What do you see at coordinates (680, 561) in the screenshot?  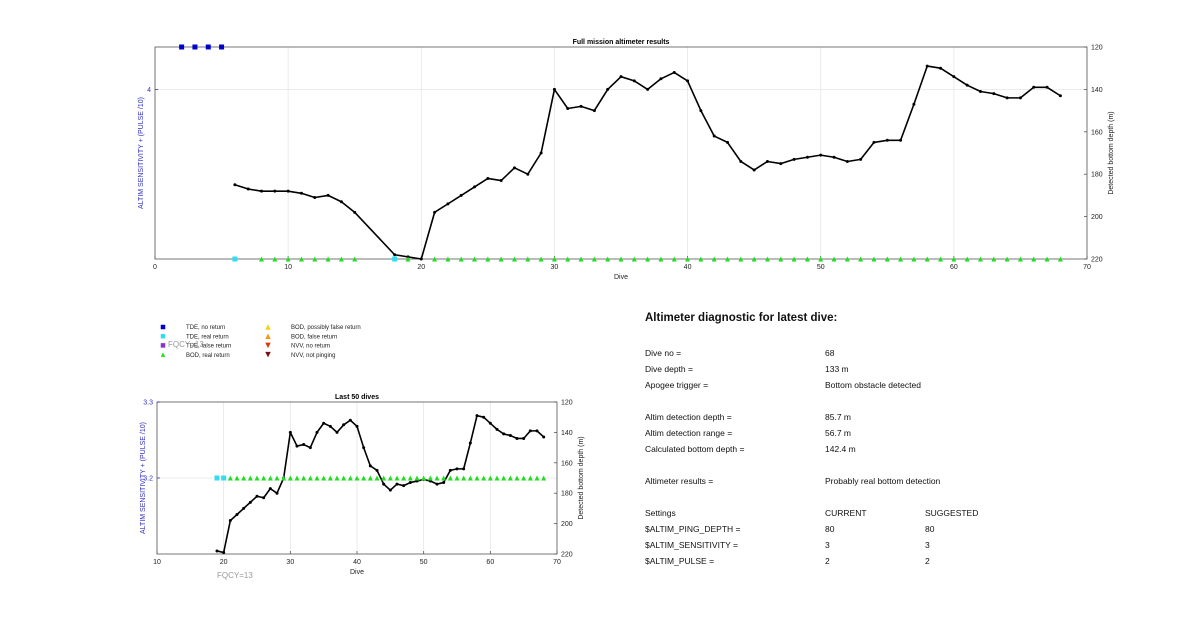 I see `setting-name: $ALTIM_PULSE =` at bounding box center [680, 561].